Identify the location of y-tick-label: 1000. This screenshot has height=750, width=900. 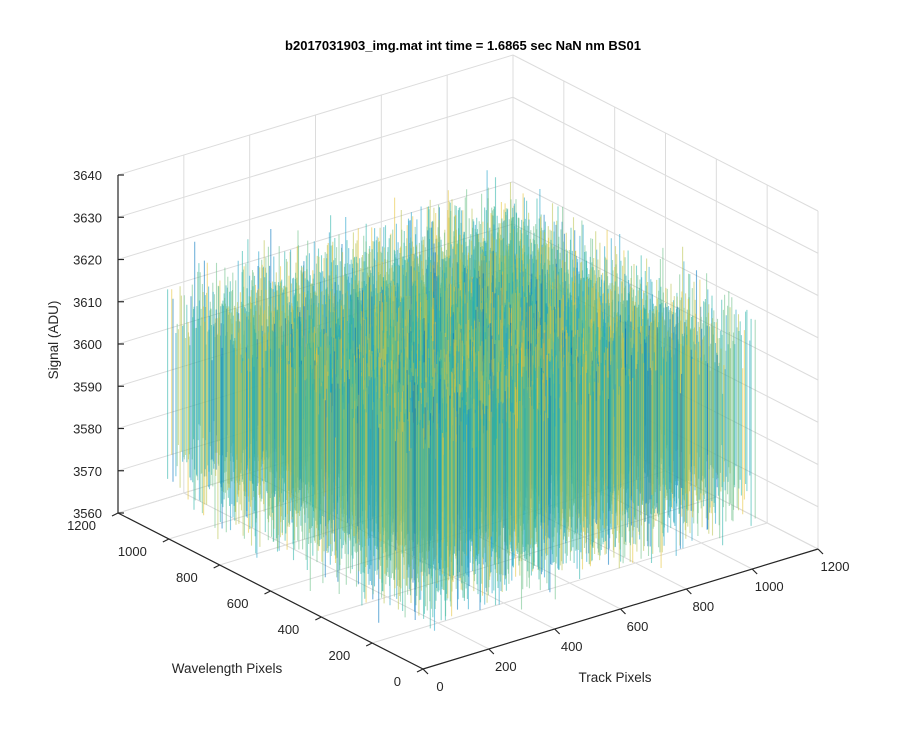
(132, 551).